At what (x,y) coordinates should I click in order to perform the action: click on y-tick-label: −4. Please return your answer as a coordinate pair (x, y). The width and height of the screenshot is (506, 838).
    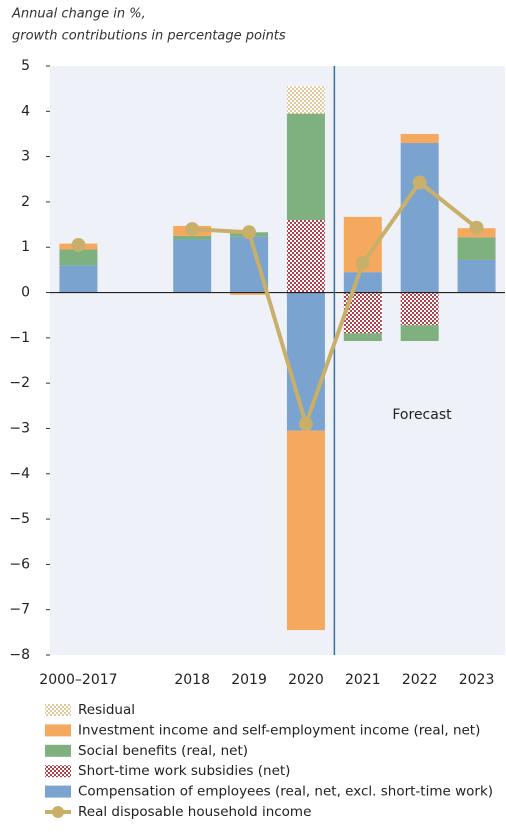
    Looking at the image, I should click on (19, 474).